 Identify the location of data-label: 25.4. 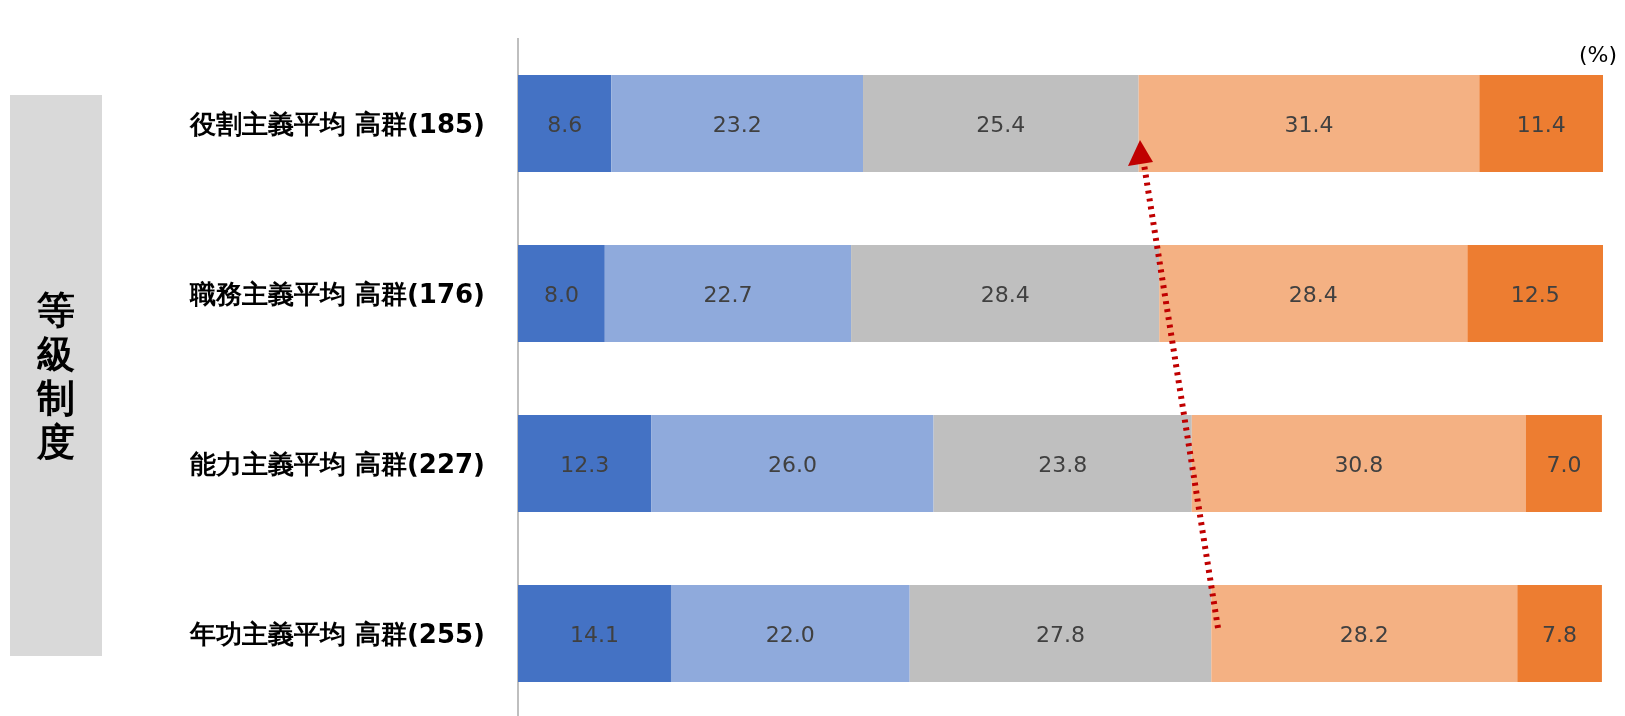
(1001, 124).